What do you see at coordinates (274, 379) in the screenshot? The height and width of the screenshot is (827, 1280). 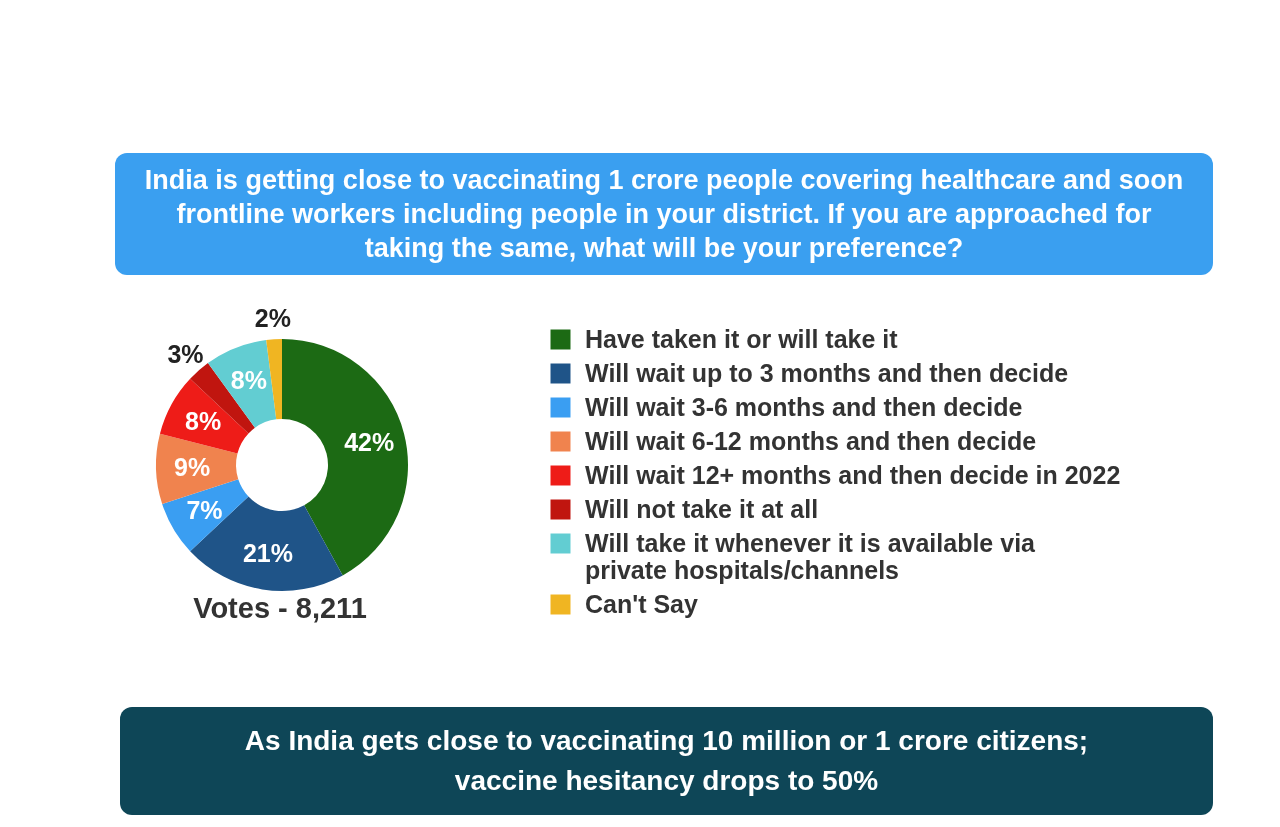 I see `donut-slice` at bounding box center [274, 379].